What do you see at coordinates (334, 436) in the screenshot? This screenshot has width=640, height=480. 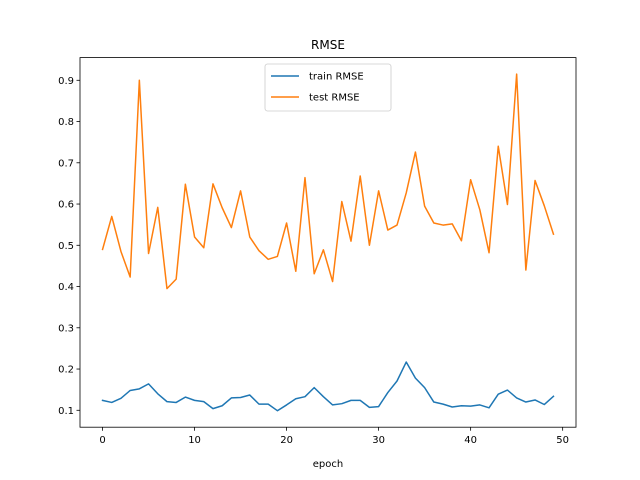 I see `x-axis-ticks: 0 10 20 30 40 50` at bounding box center [334, 436].